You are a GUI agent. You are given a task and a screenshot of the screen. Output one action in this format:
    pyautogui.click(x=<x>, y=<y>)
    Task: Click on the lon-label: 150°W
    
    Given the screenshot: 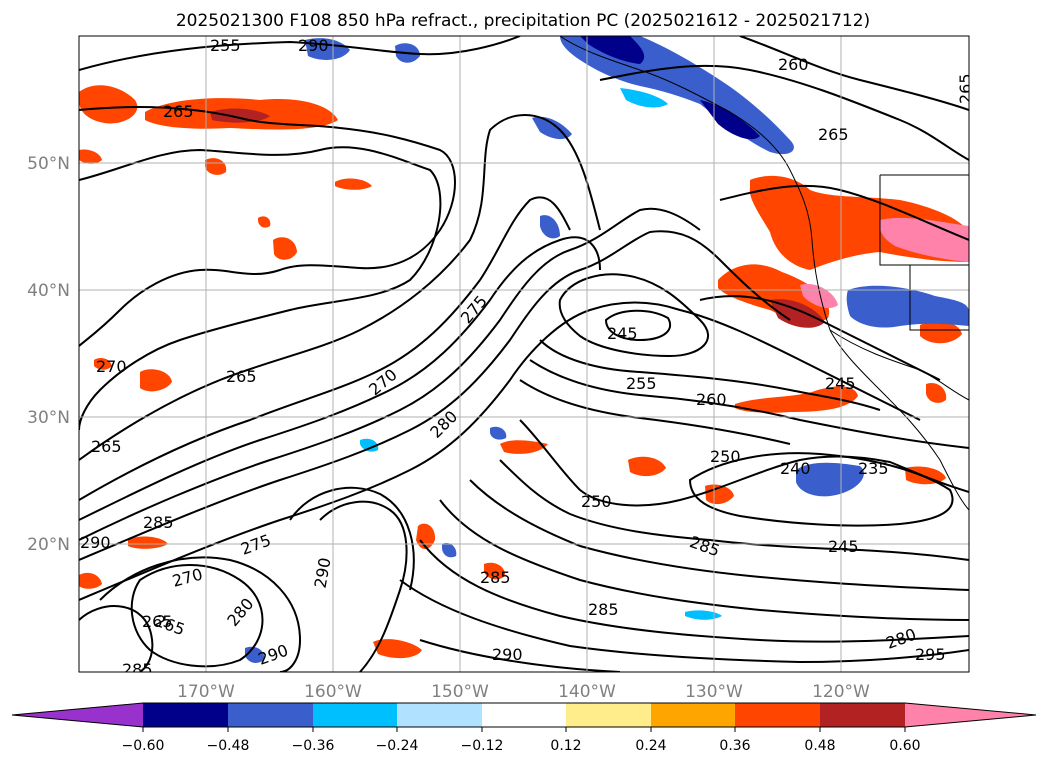 What is the action you would take?
    pyautogui.click(x=460, y=692)
    